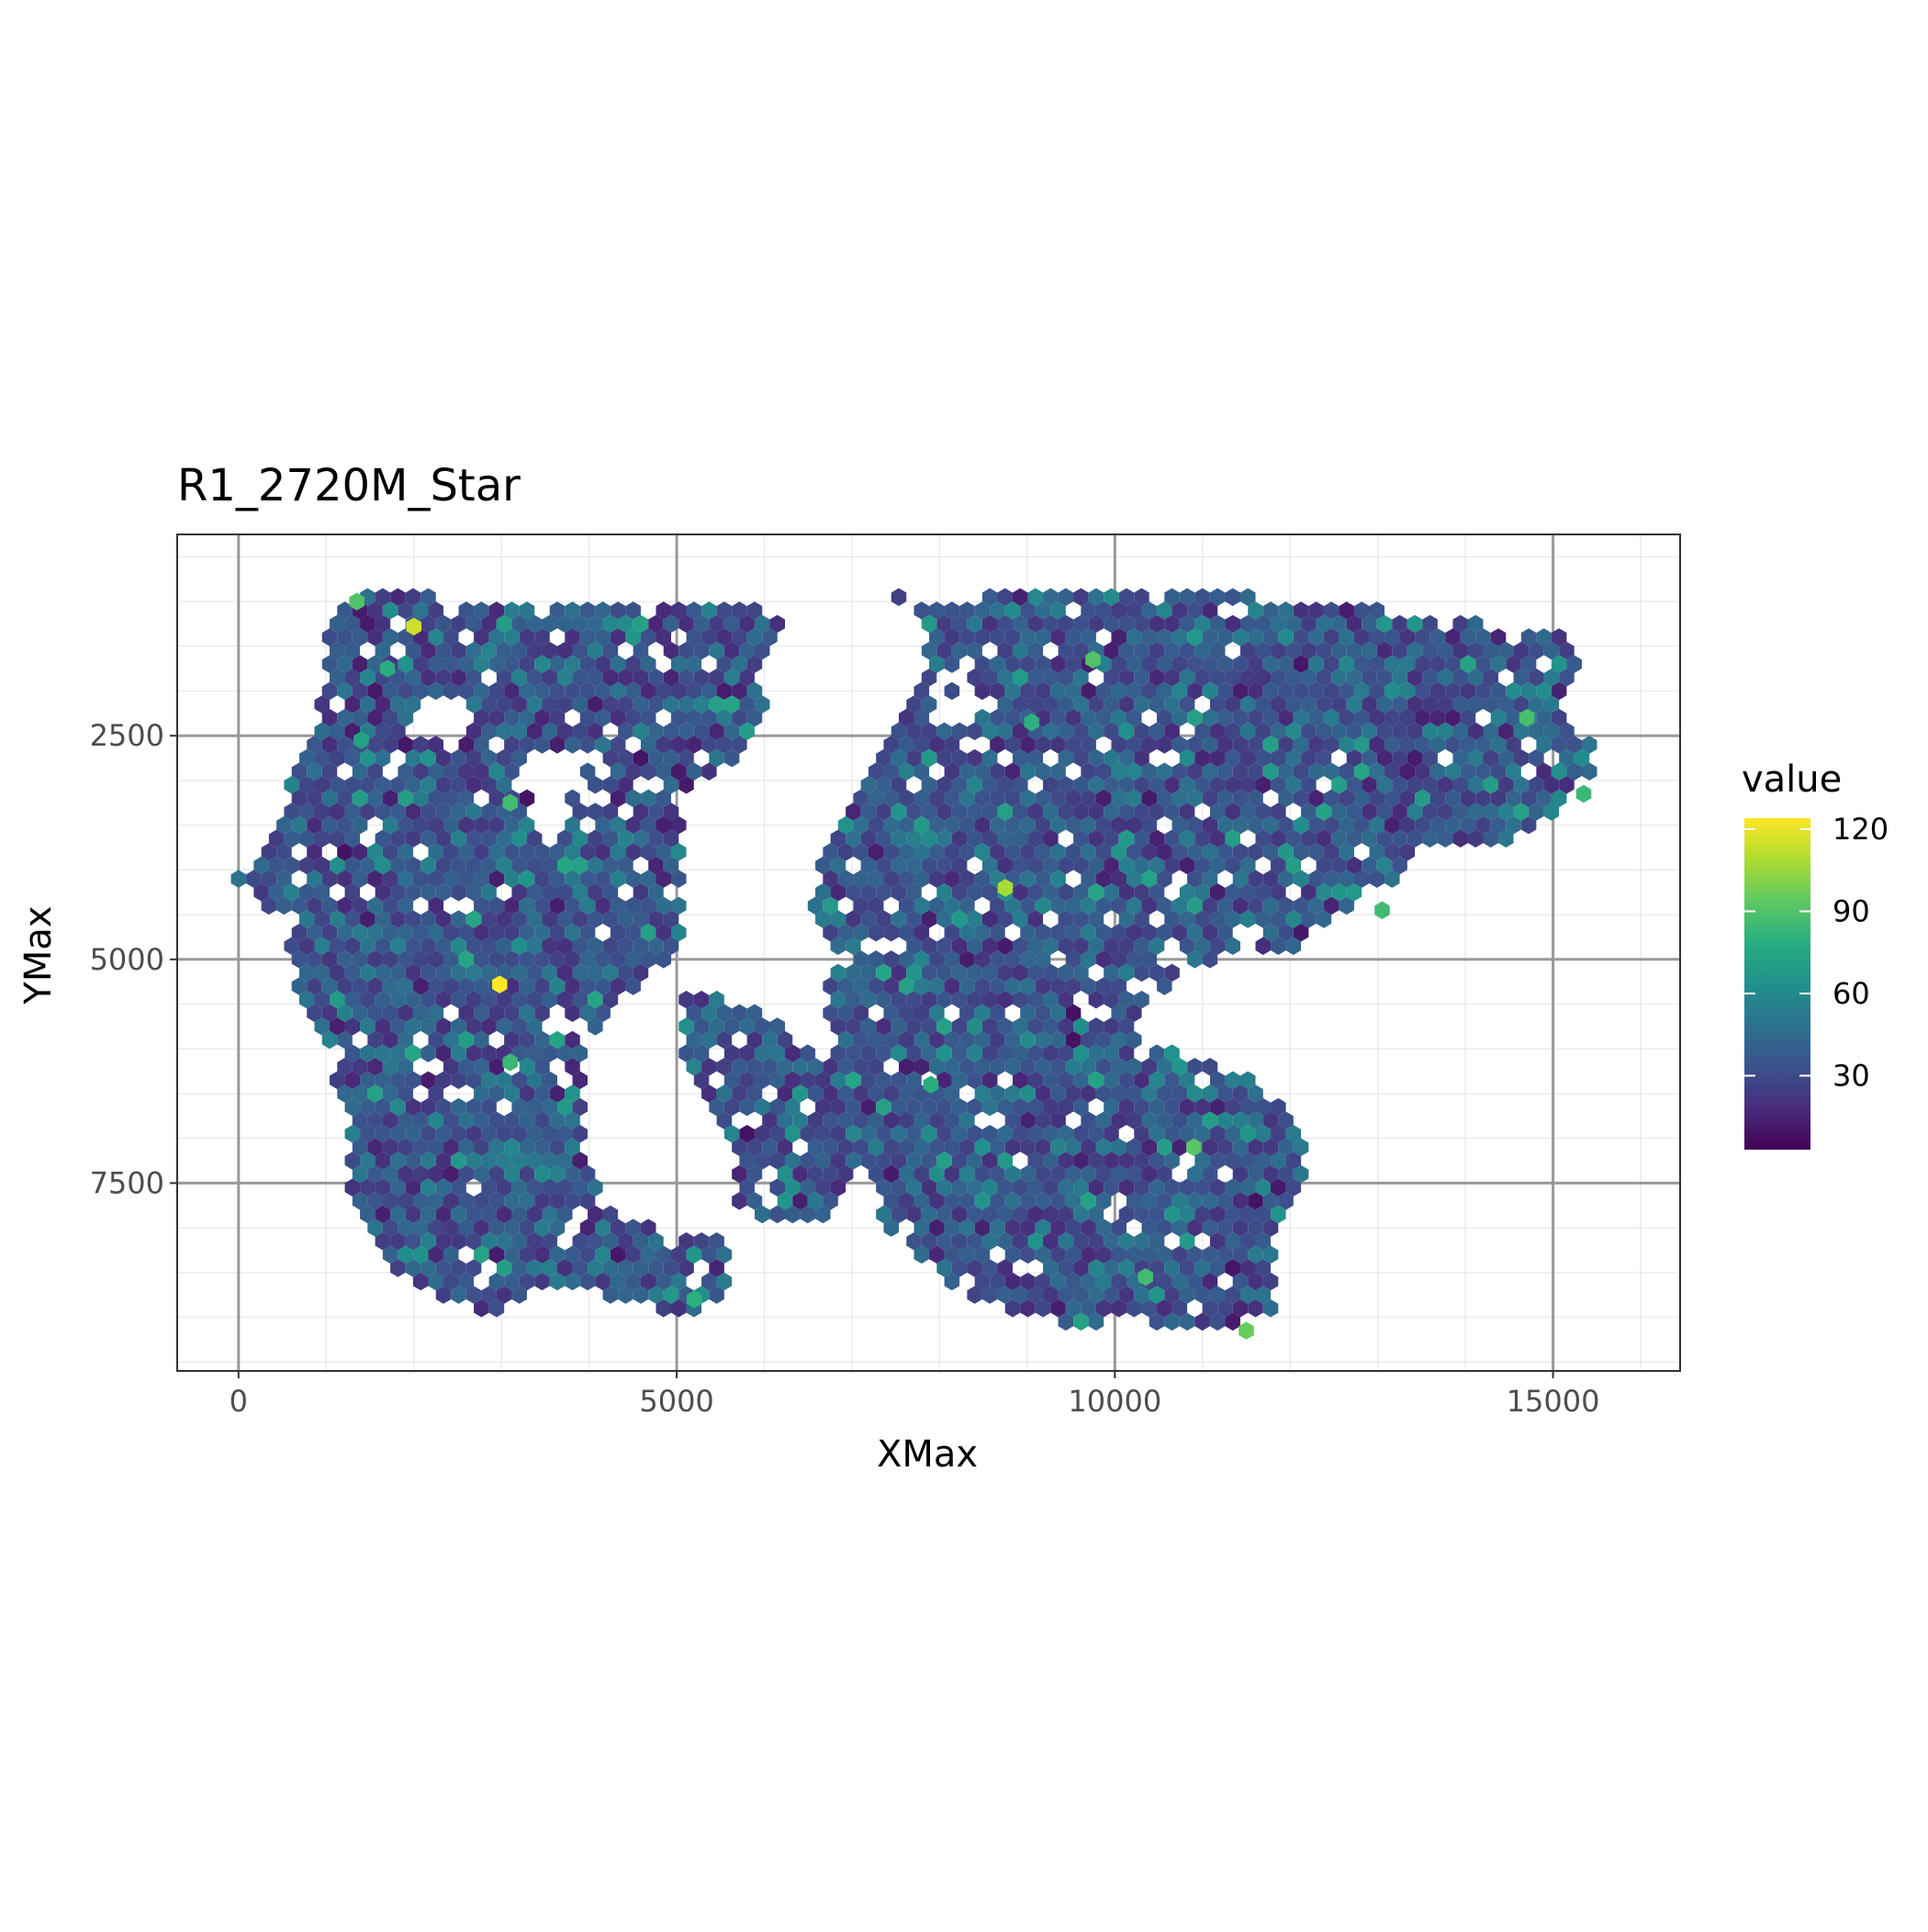 This screenshot has width=1928, height=1932. Describe the element at coordinates (38, 955) in the screenshot. I see `y-axis-title: YMax` at that location.